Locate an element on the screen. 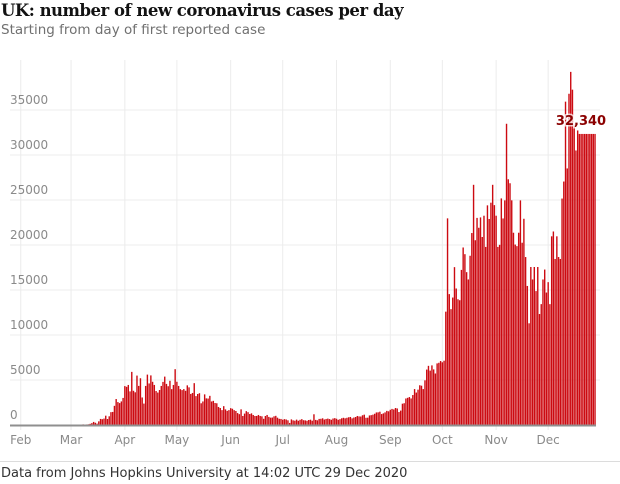 The width and height of the screenshot is (620, 484). x-tick-label-apr: Apr is located at coordinates (124, 440).